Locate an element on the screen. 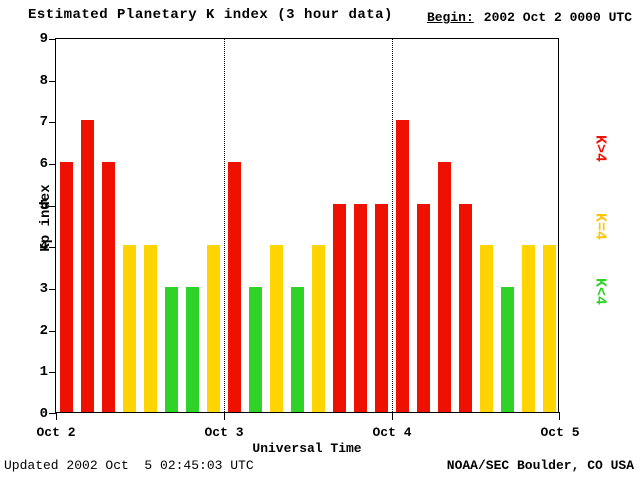 The width and height of the screenshot is (640, 480). updated-timestamp: Updated 2002 Oct 5 02:45:03 UTC is located at coordinates (129, 465).